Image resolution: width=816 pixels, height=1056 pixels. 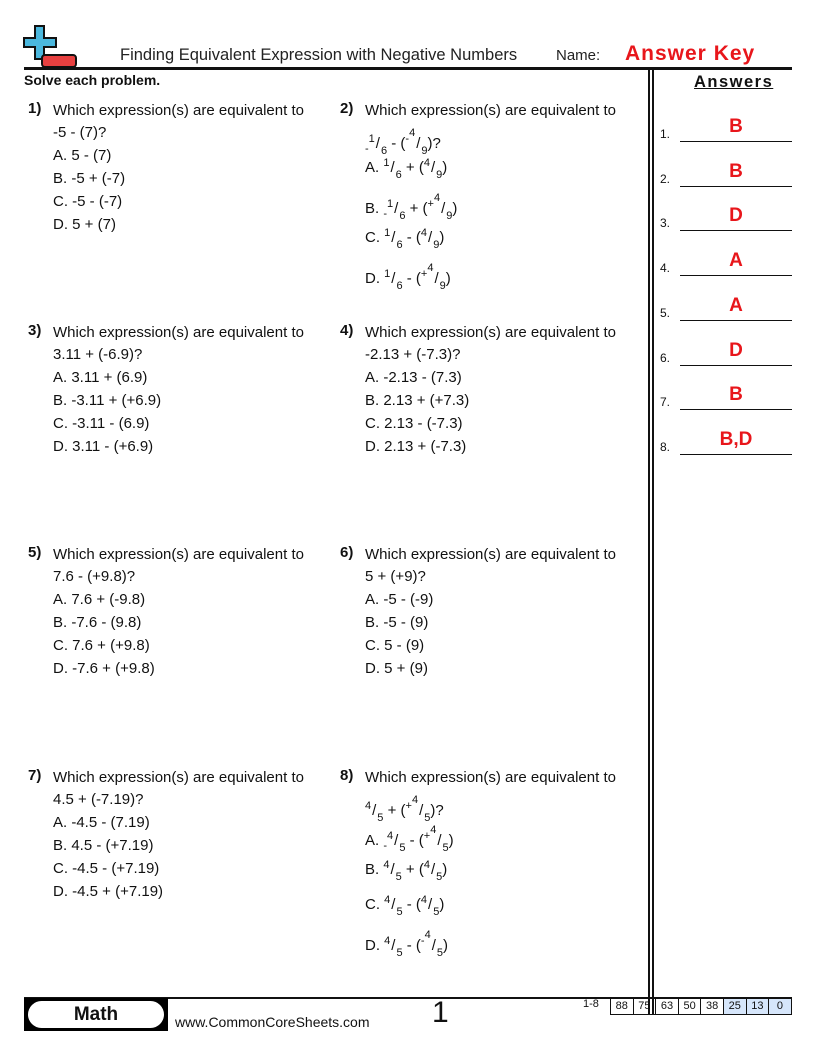 I want to click on answer-option: B. 4.5 - (+7.19), so click(x=103, y=845).